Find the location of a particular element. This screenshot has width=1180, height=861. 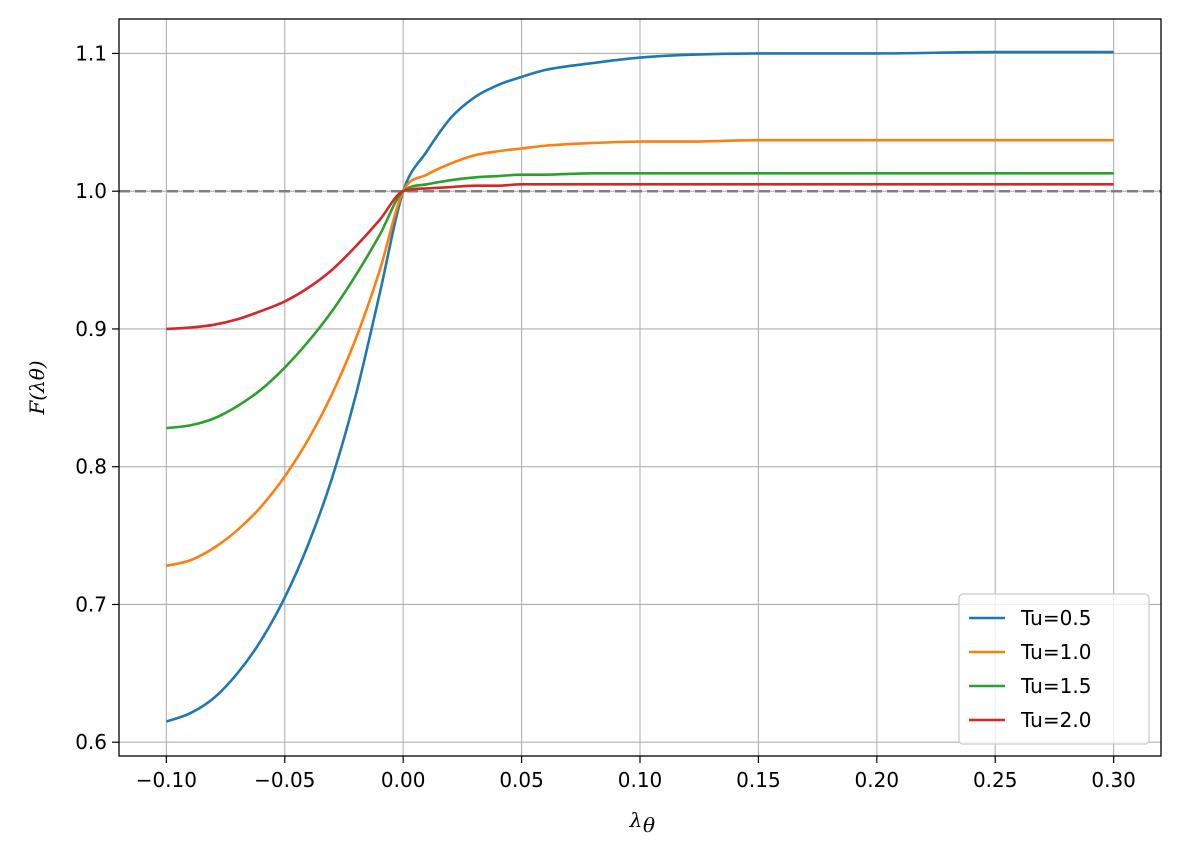

y-axis-label-text: F(λθ) is located at coordinates (37, 387).